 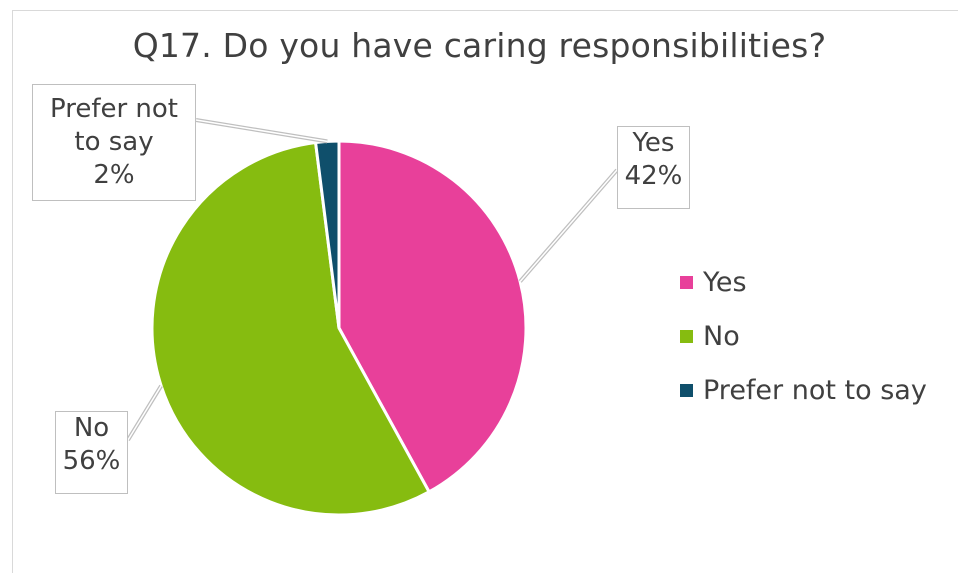 I want to click on leader-line-prefer-not-to-say-inner, so click(x=261, y=131).